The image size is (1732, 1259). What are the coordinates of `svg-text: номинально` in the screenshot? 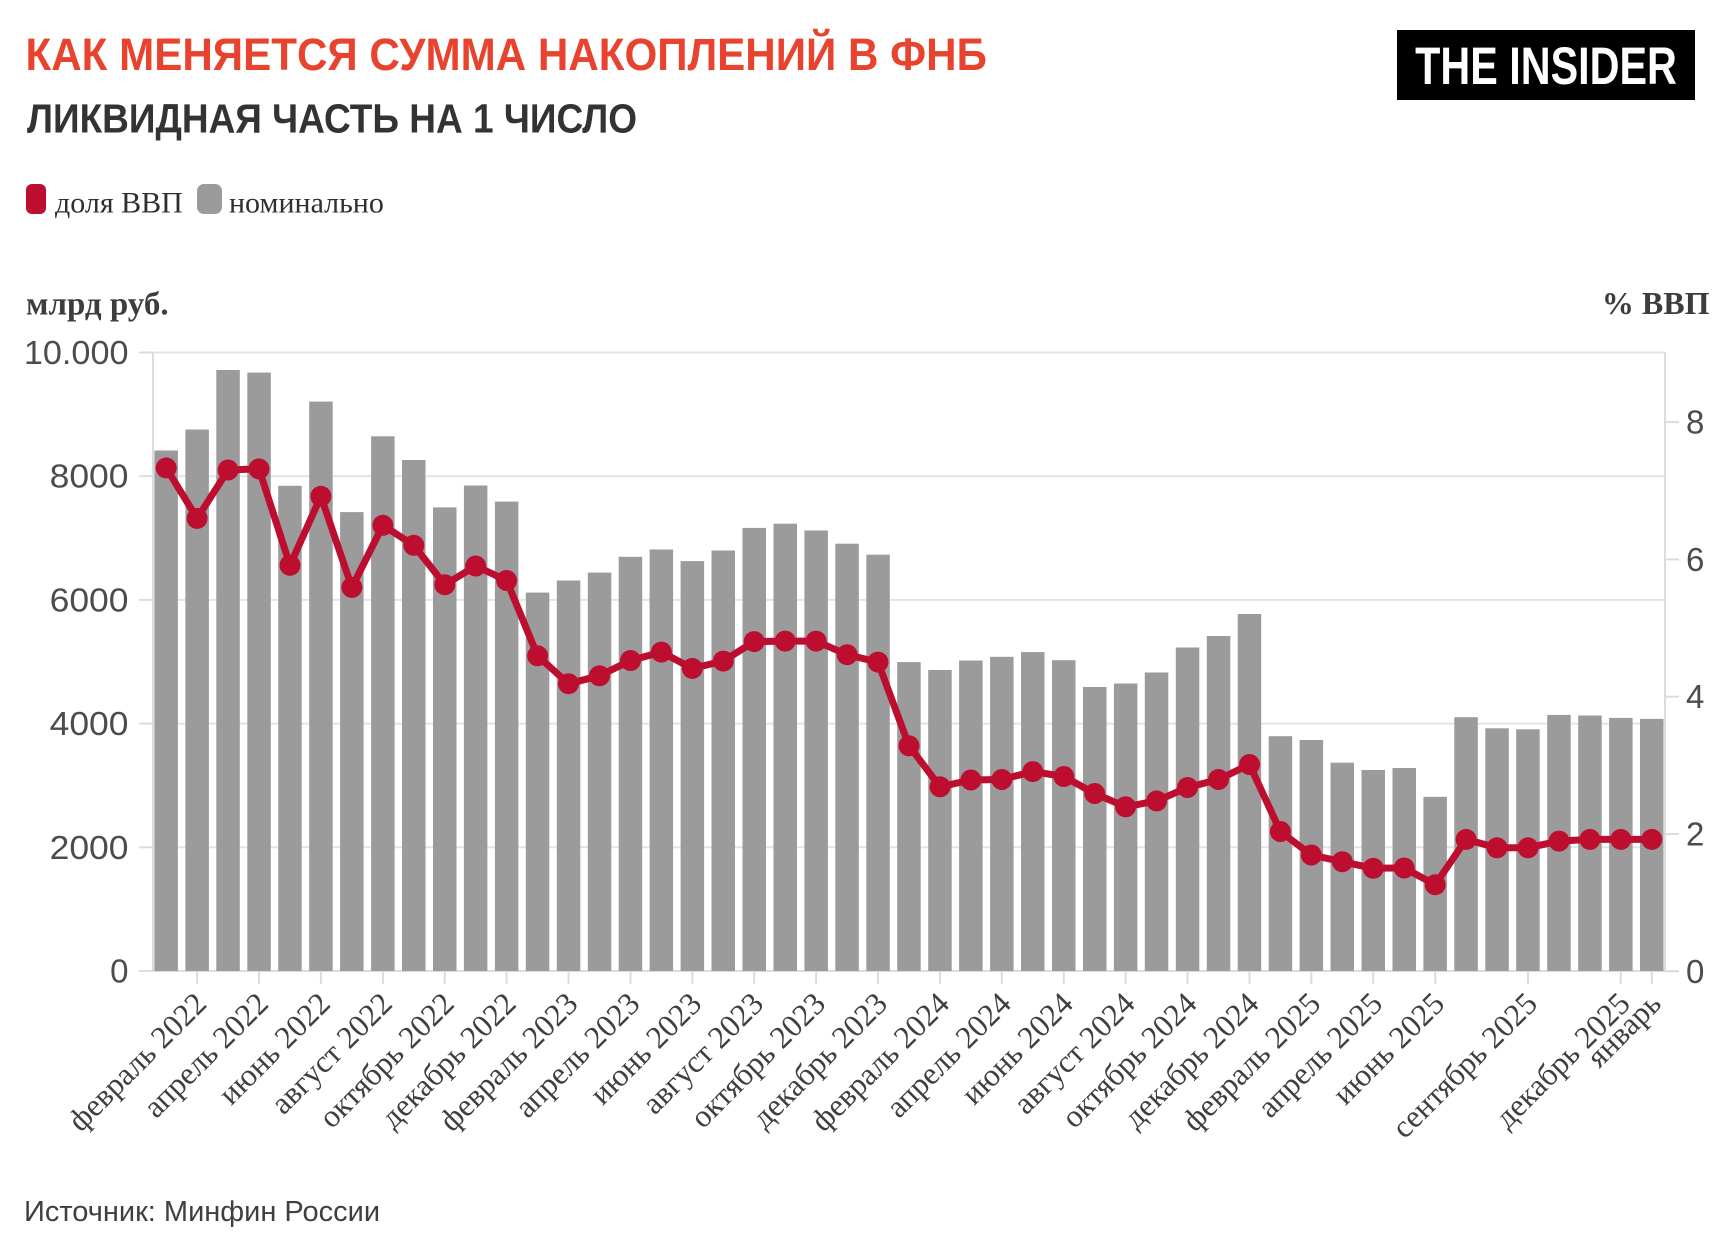 It's located at (306, 203).